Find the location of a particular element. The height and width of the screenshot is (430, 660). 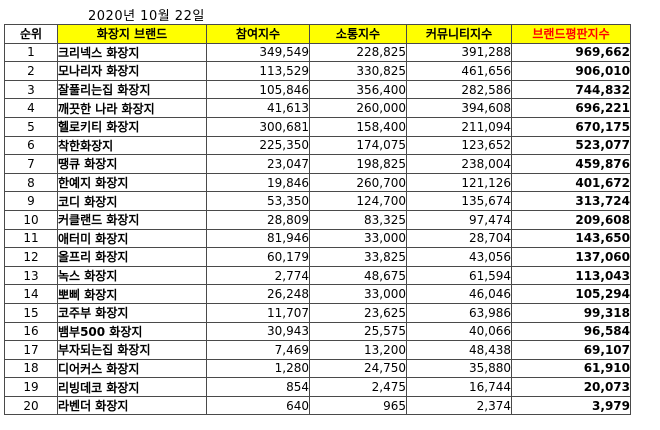

rank-cell: 18 is located at coordinates (31, 368).